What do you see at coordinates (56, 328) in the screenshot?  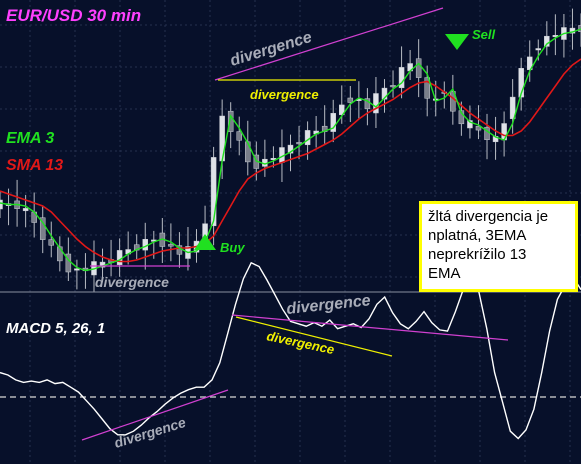 I see `macd-legend-label: MACD 5, 26, 1` at bounding box center [56, 328].